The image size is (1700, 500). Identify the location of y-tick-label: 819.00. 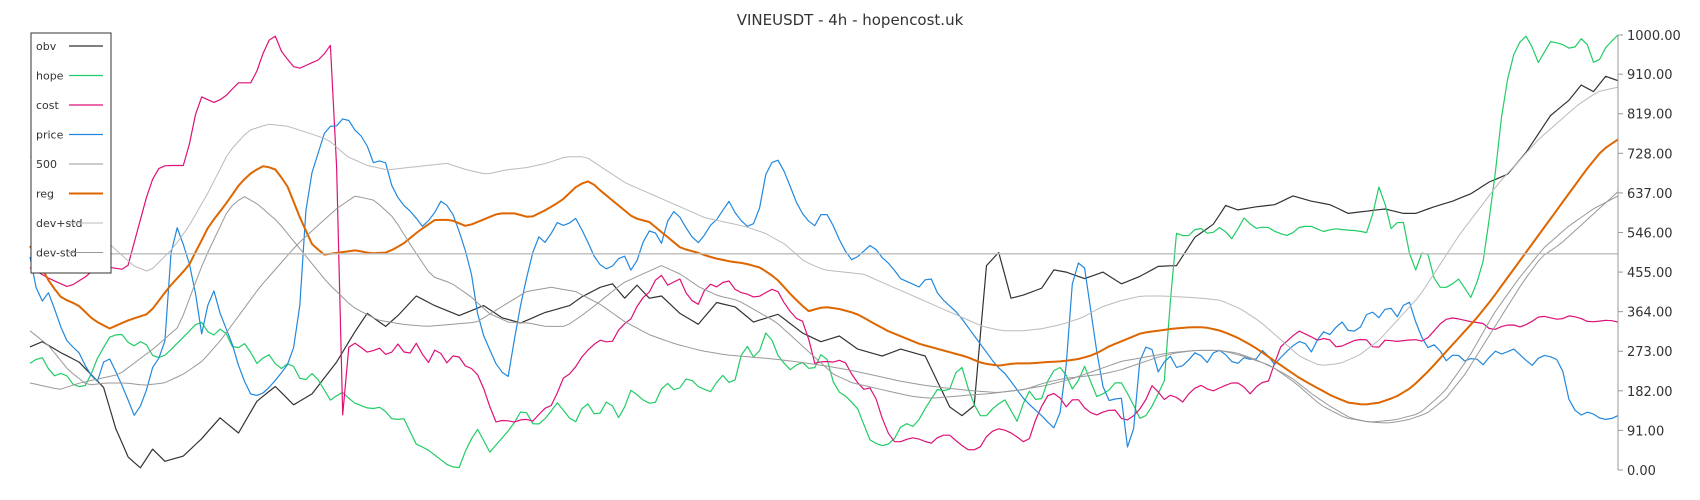
(1650, 115).